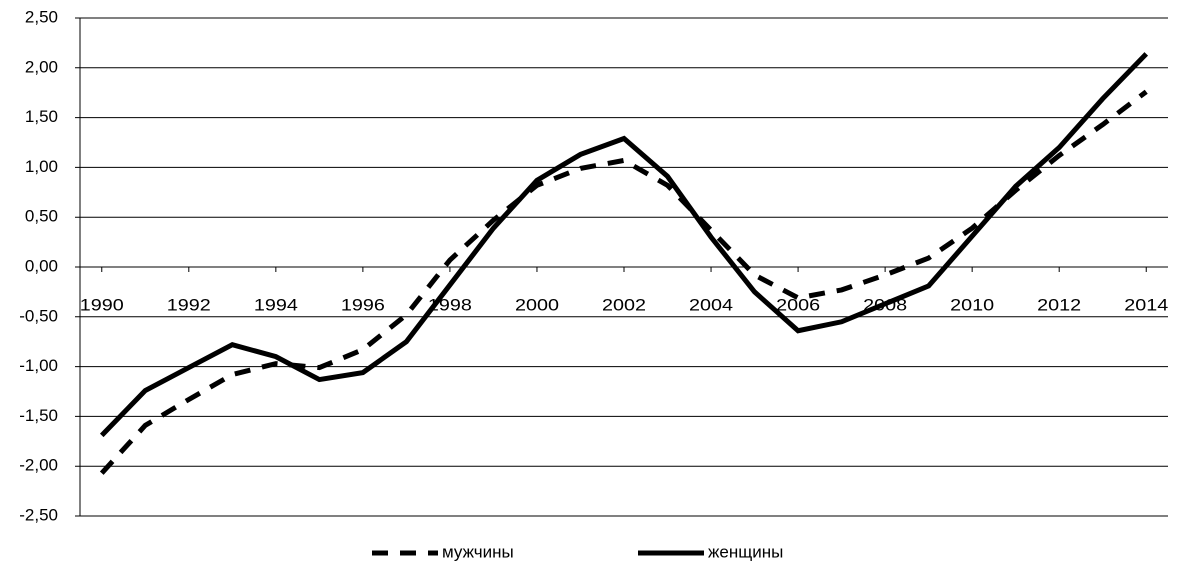 The height and width of the screenshot is (576, 1179). What do you see at coordinates (276, 304) in the screenshot?
I see `x-tick-label: 1994` at bounding box center [276, 304].